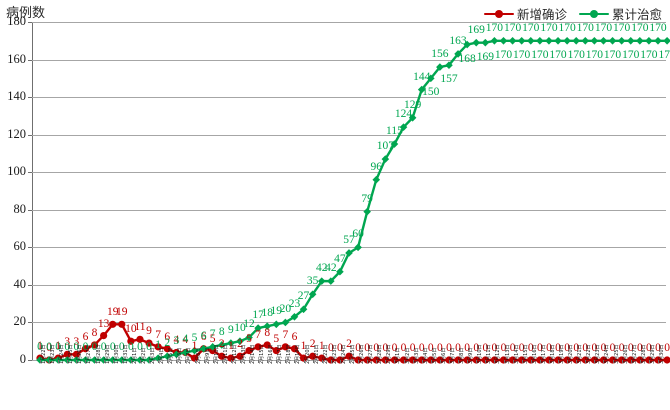 The image size is (670, 410). I want to click on x-tick-label: 3月25日, so click(616, 354).